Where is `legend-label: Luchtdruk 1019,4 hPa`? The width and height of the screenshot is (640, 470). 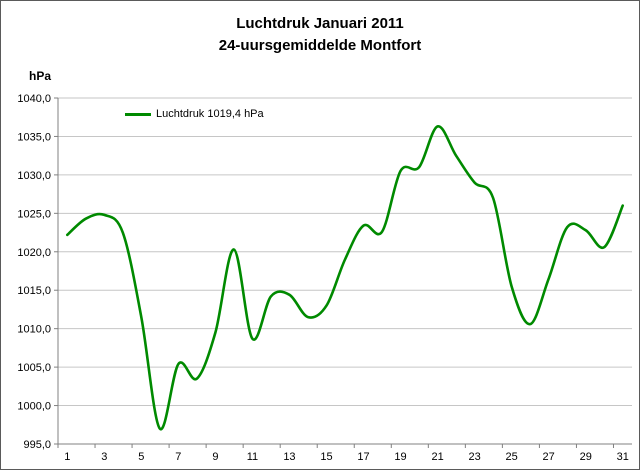 legend-label: Luchtdruk 1019,4 hPa is located at coordinates (210, 114).